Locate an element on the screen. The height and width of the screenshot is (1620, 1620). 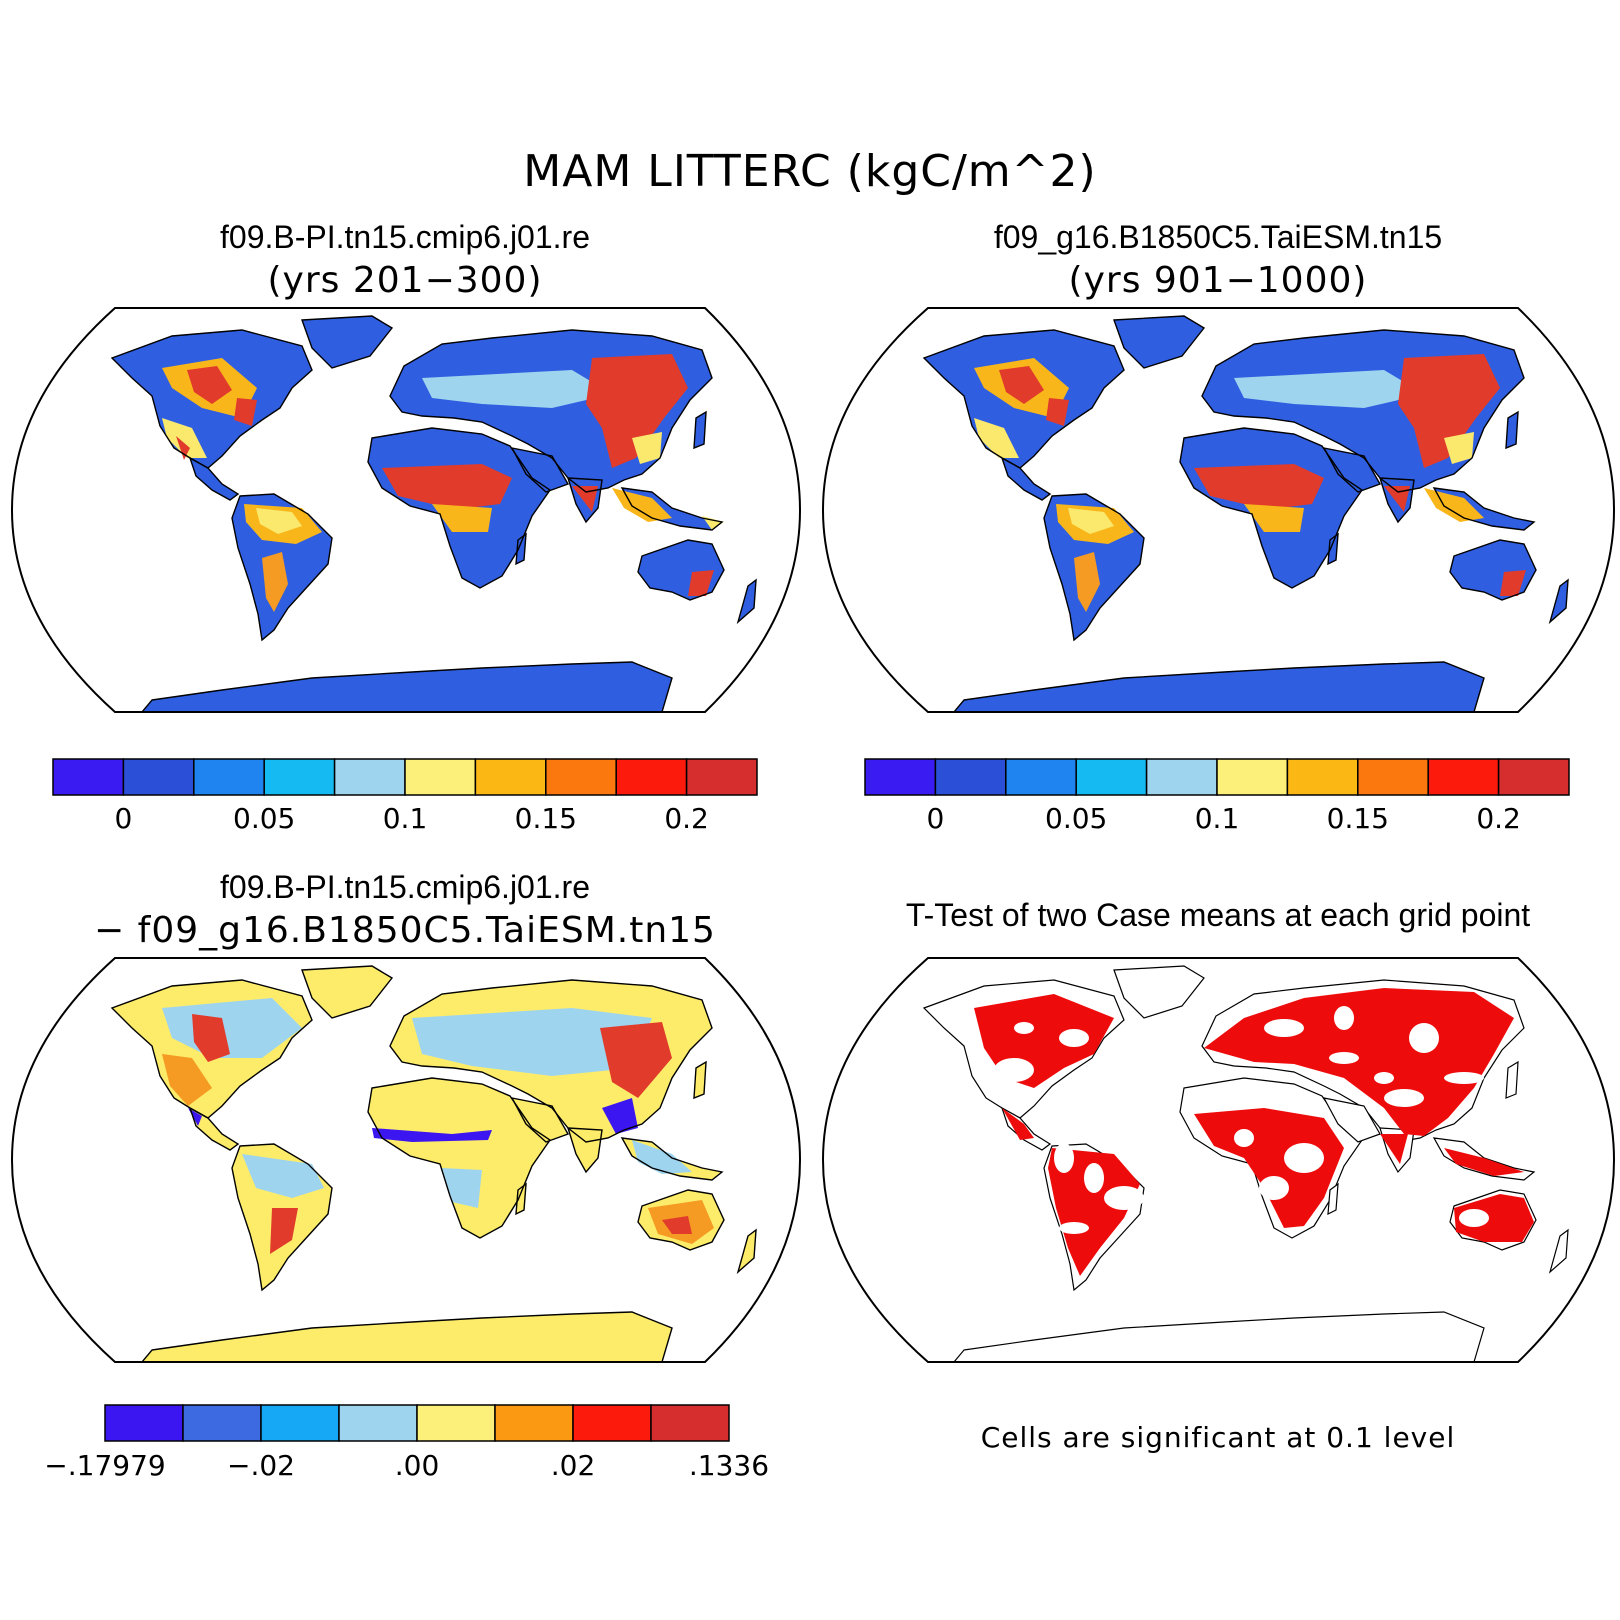
main-title: MAM LITTERC (kgC/m^2) is located at coordinates (809, 171).